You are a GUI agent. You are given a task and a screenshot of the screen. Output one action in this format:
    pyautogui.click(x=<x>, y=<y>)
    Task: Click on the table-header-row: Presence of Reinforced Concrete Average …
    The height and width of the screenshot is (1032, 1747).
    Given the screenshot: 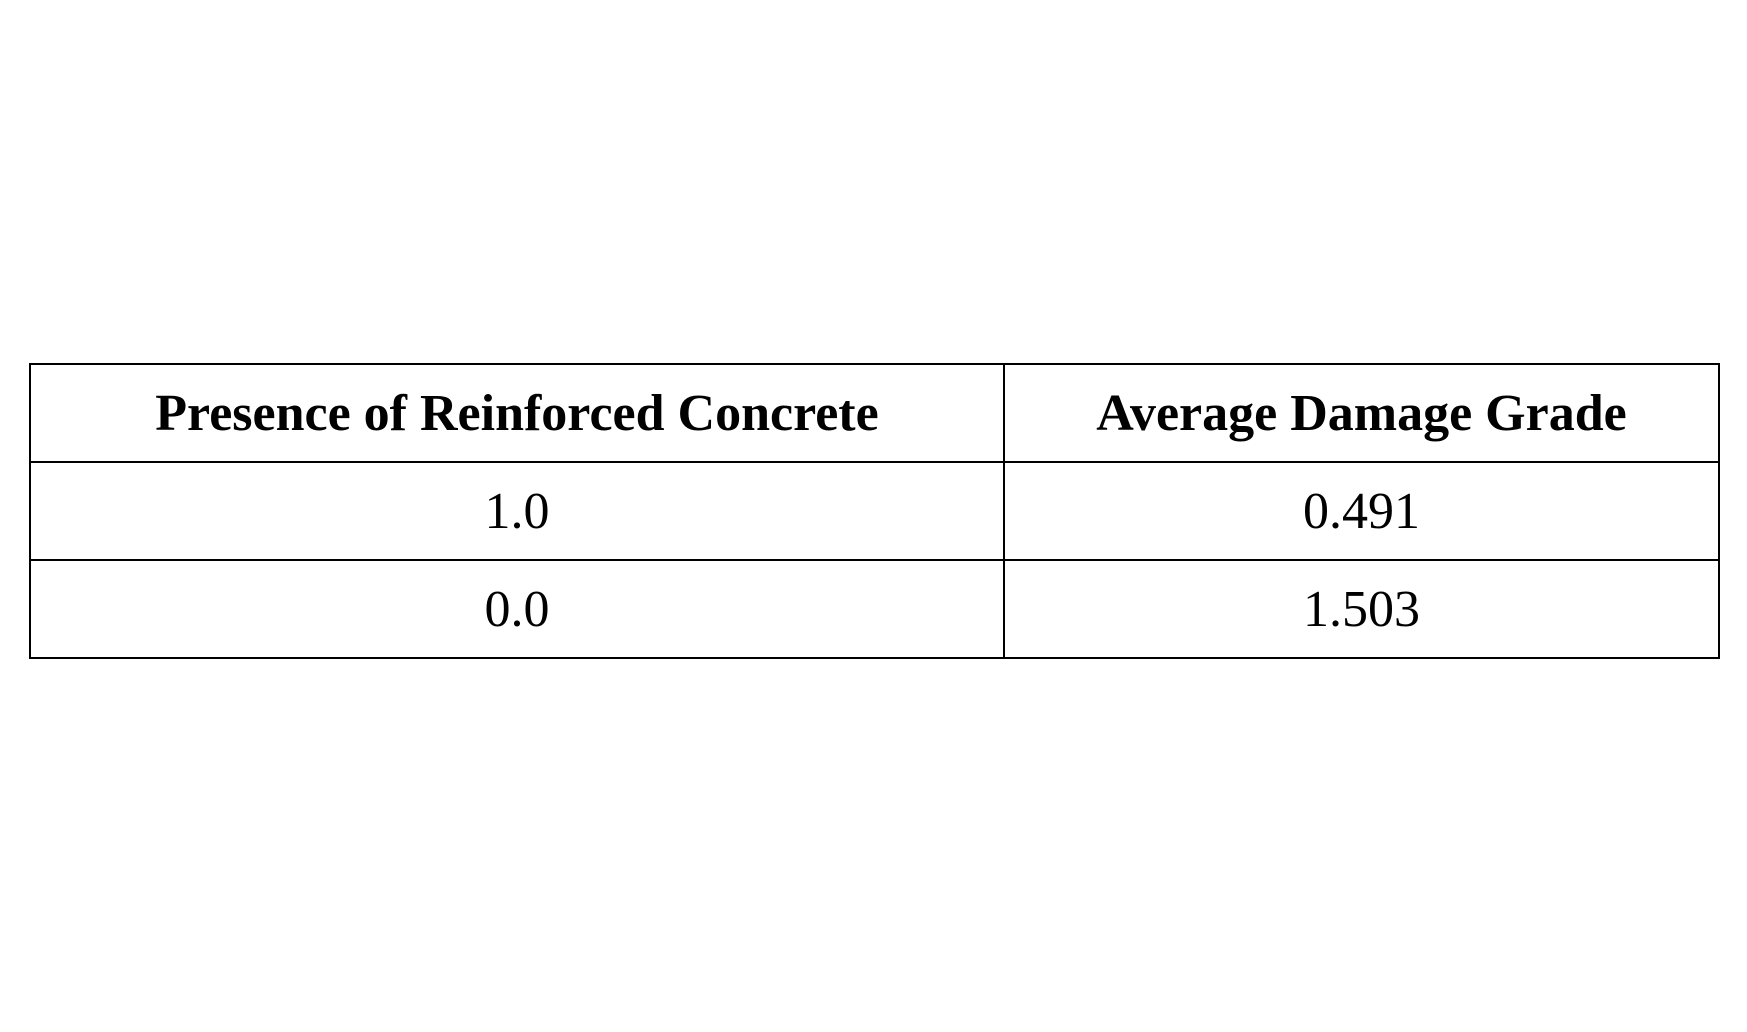 What is the action you would take?
    pyautogui.click(x=874, y=413)
    